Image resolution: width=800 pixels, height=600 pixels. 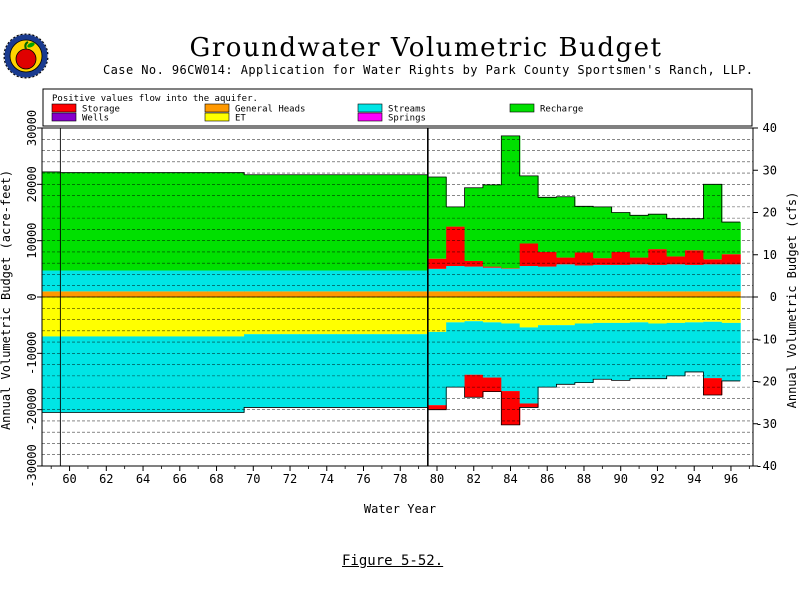 What do you see at coordinates (770, 255) in the screenshot?
I see `y2-tick-label: 10` at bounding box center [770, 255].